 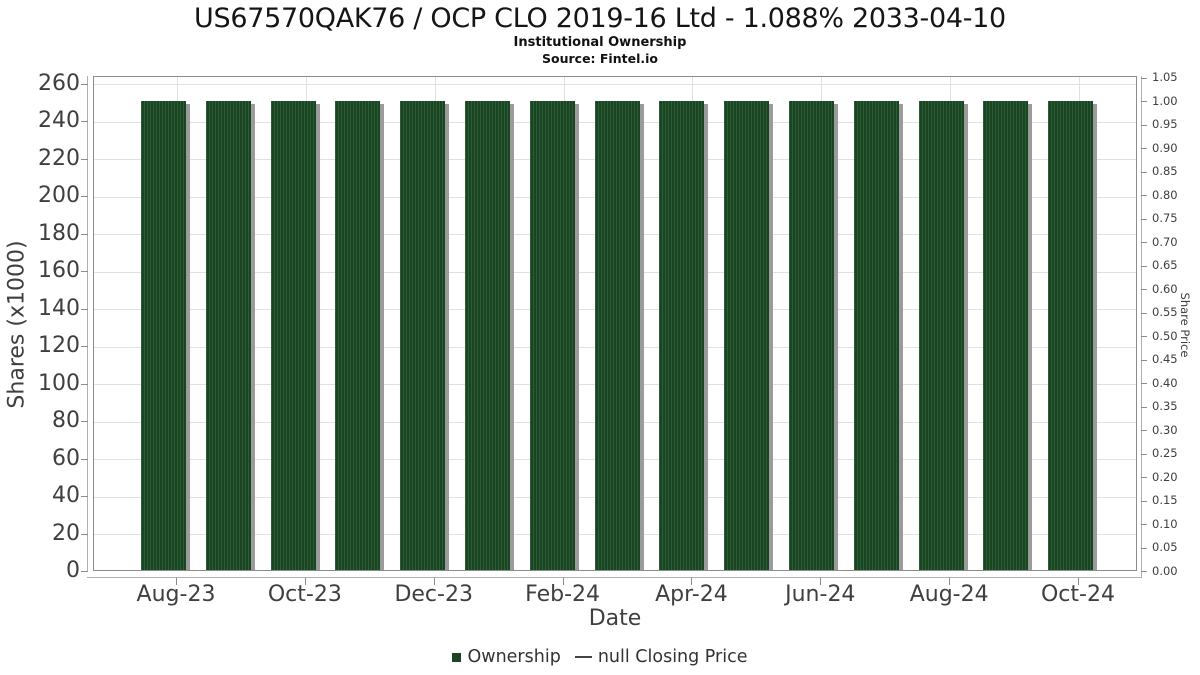 What do you see at coordinates (615, 618) in the screenshot?
I see `x-axis-title: Date` at bounding box center [615, 618].